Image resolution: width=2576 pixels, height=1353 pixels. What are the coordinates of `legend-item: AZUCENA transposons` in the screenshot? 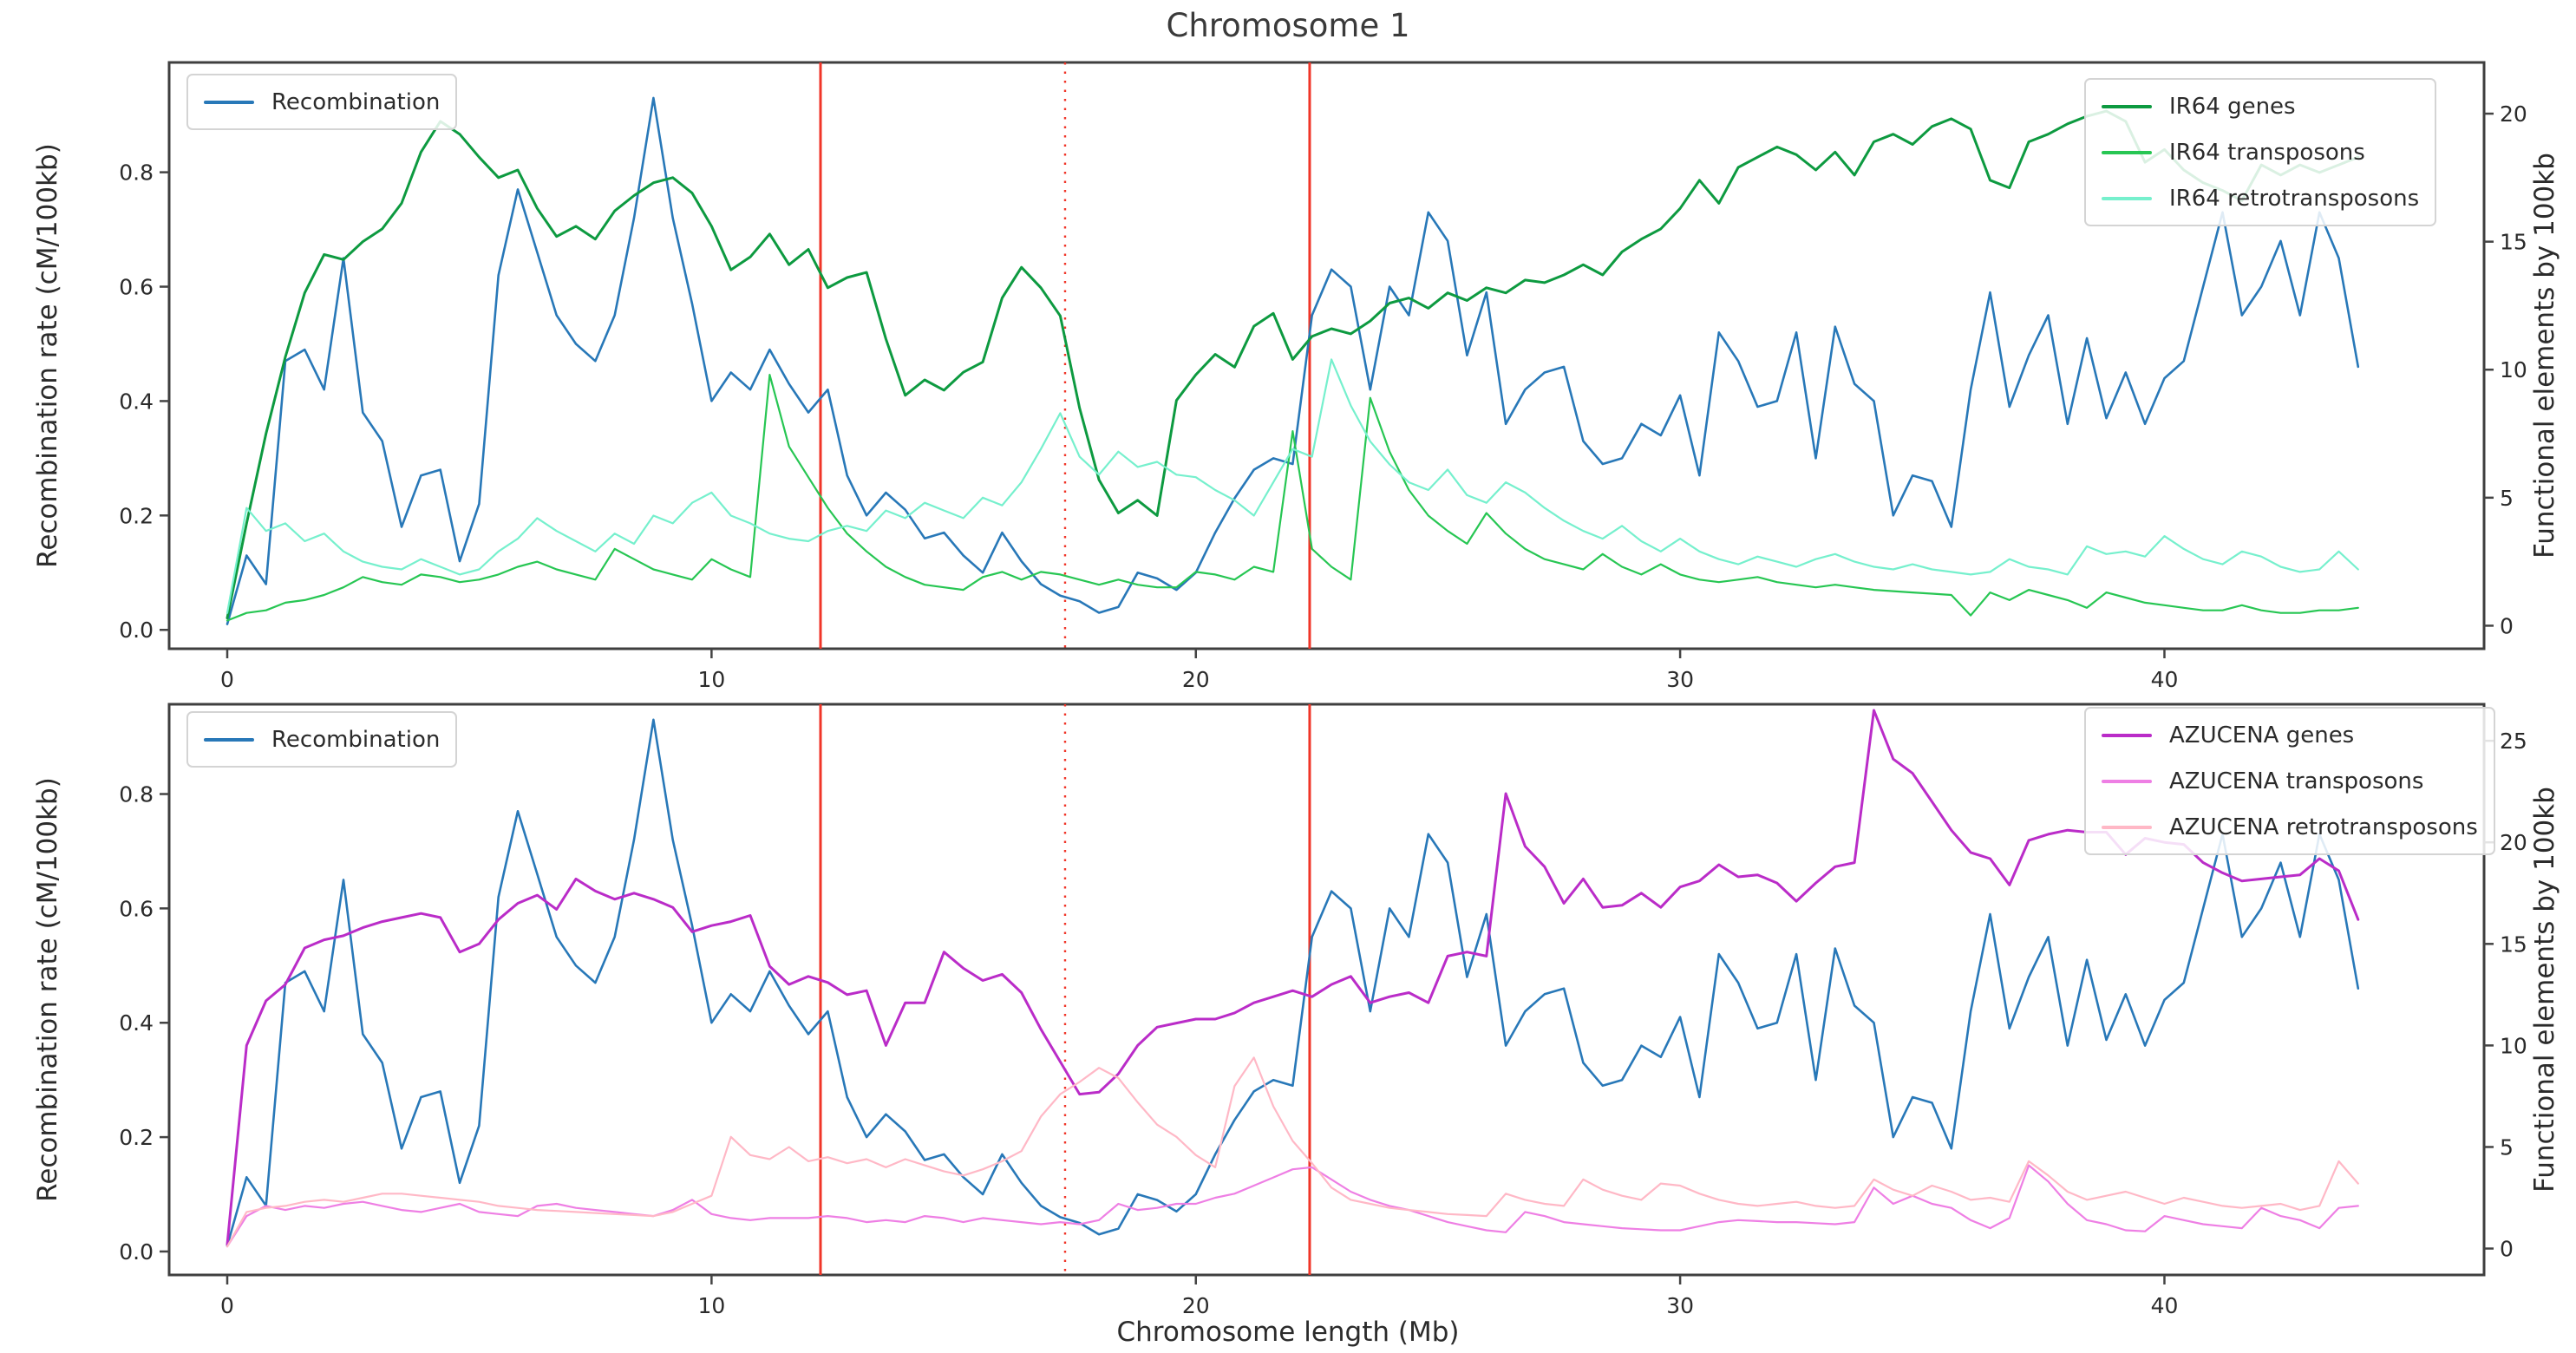 It's located at (2290, 781).